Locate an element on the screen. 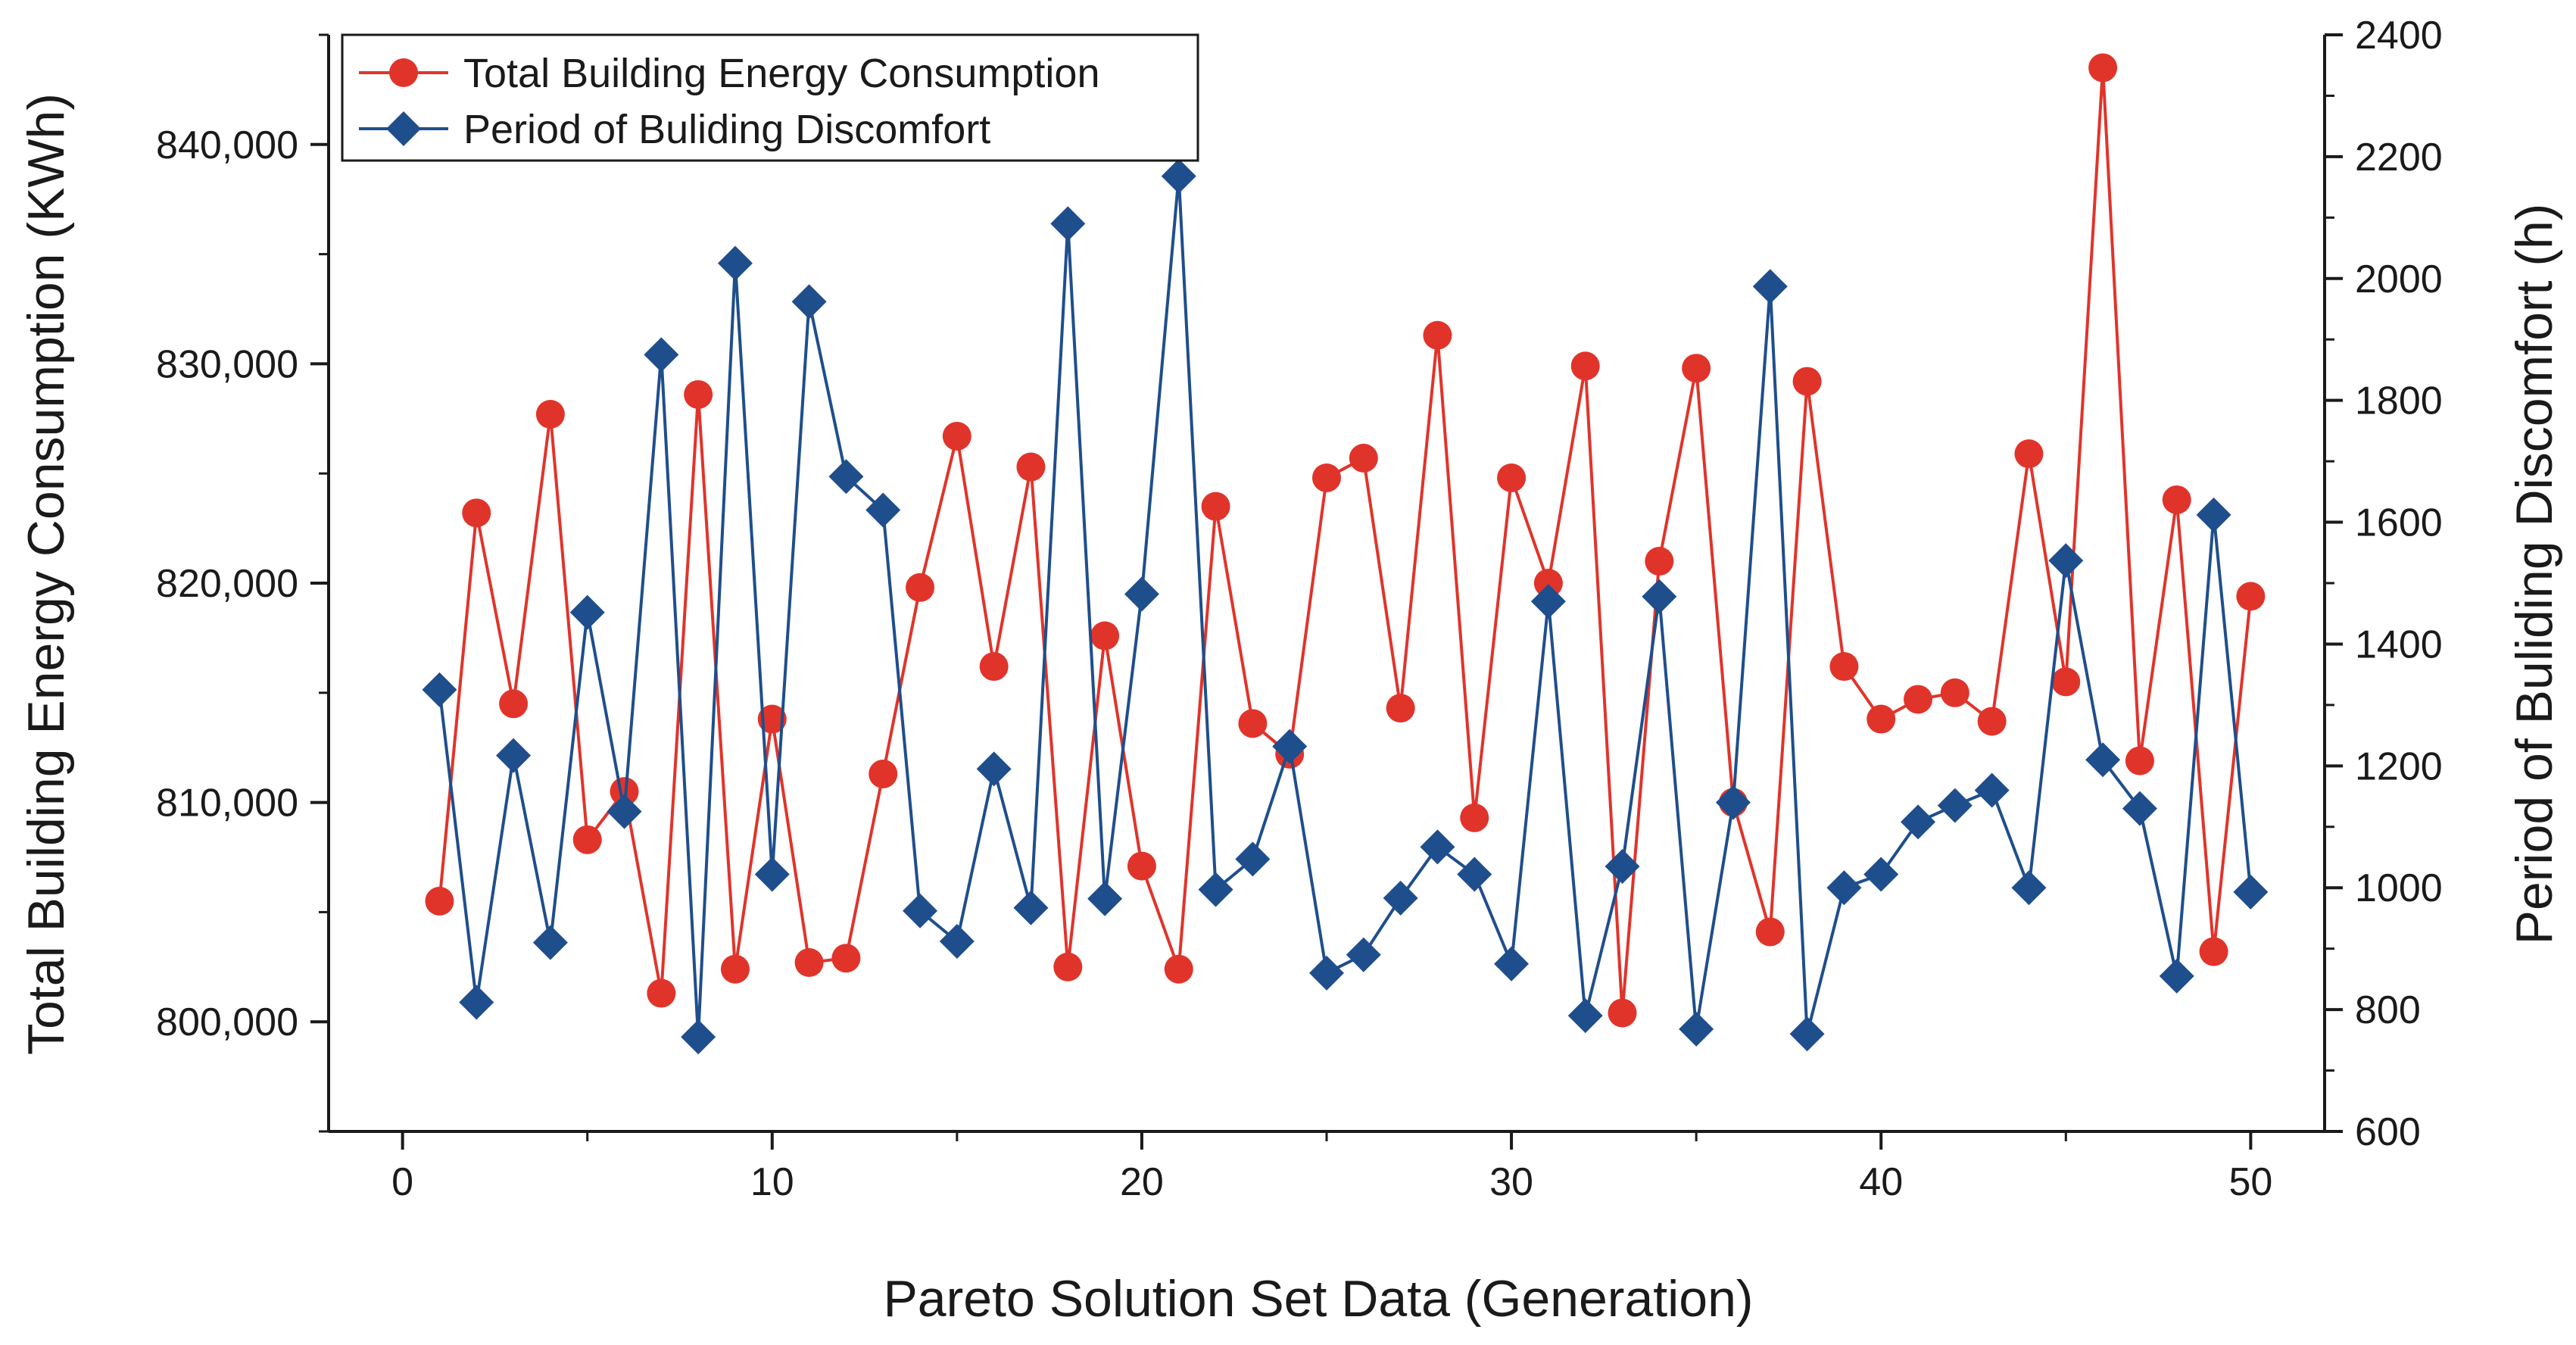  y-right-tick-label: 1800 is located at coordinates (2399, 401).